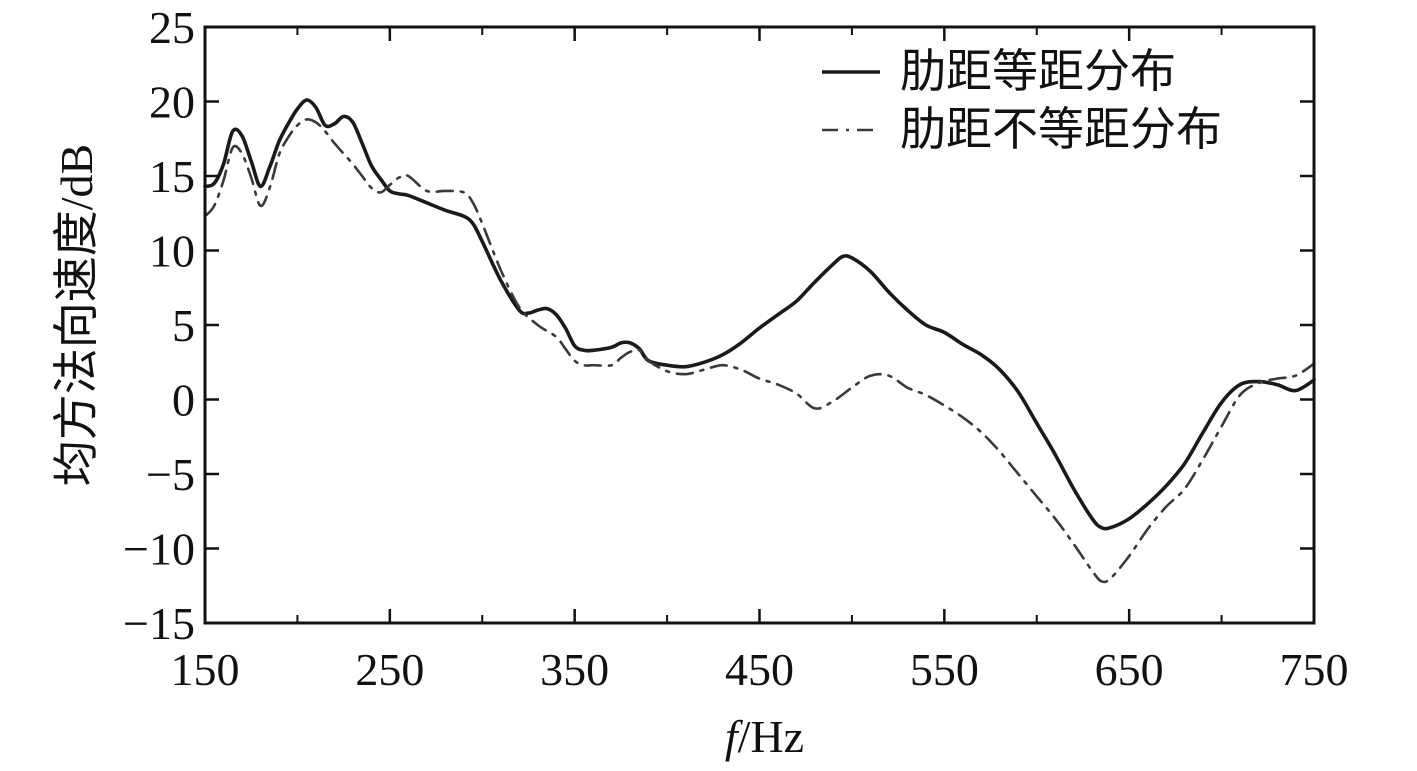 The height and width of the screenshot is (771, 1417). What do you see at coordinates (389, 669) in the screenshot?
I see `x-tick-label: 250` at bounding box center [389, 669].